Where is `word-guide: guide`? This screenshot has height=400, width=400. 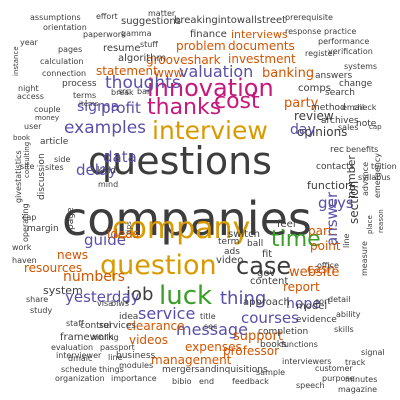
word-guide: guide is located at coordinates (105, 240).